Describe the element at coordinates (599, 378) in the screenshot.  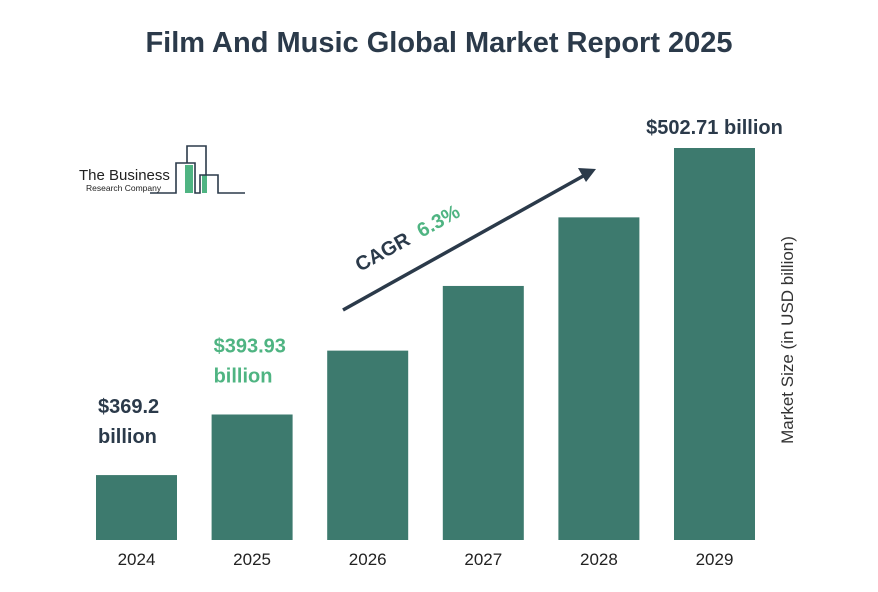
I see `bar-2028` at that location.